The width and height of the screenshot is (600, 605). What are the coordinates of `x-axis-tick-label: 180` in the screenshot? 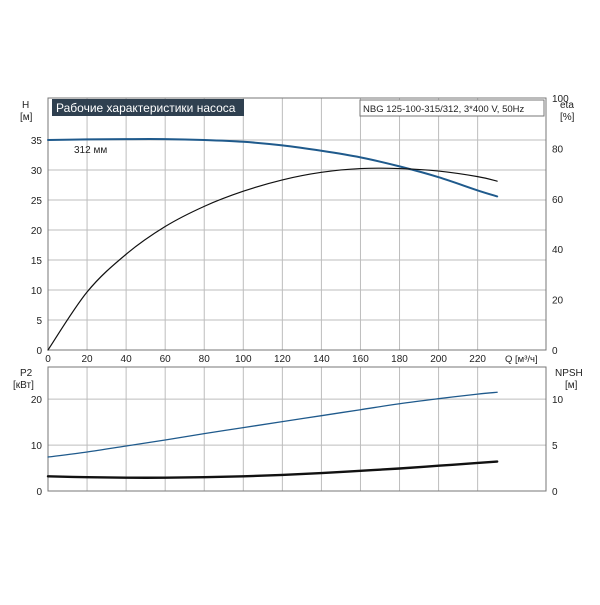 It's located at (399, 359).